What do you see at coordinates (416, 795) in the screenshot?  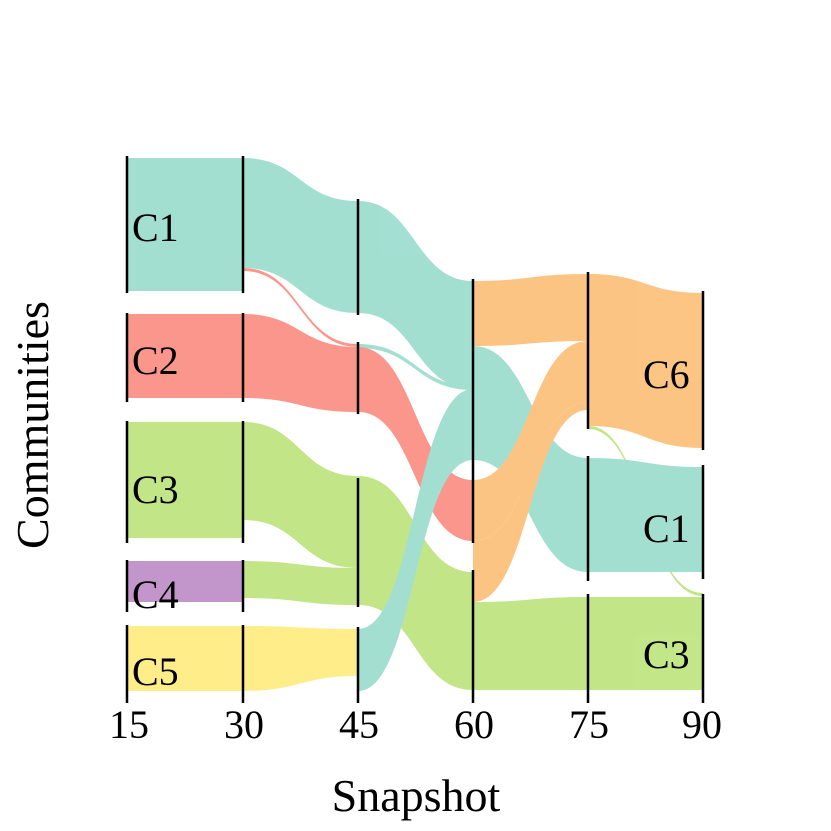 I see `x-axis-title: Snapshot` at bounding box center [416, 795].